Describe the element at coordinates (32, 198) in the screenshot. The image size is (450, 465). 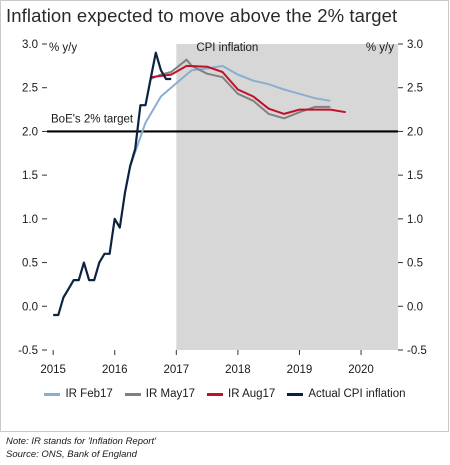
I see `y-axis-left: 3.0 2.5 2.0 1.5 1.0 0.5 0.0 -0.5` at that location.